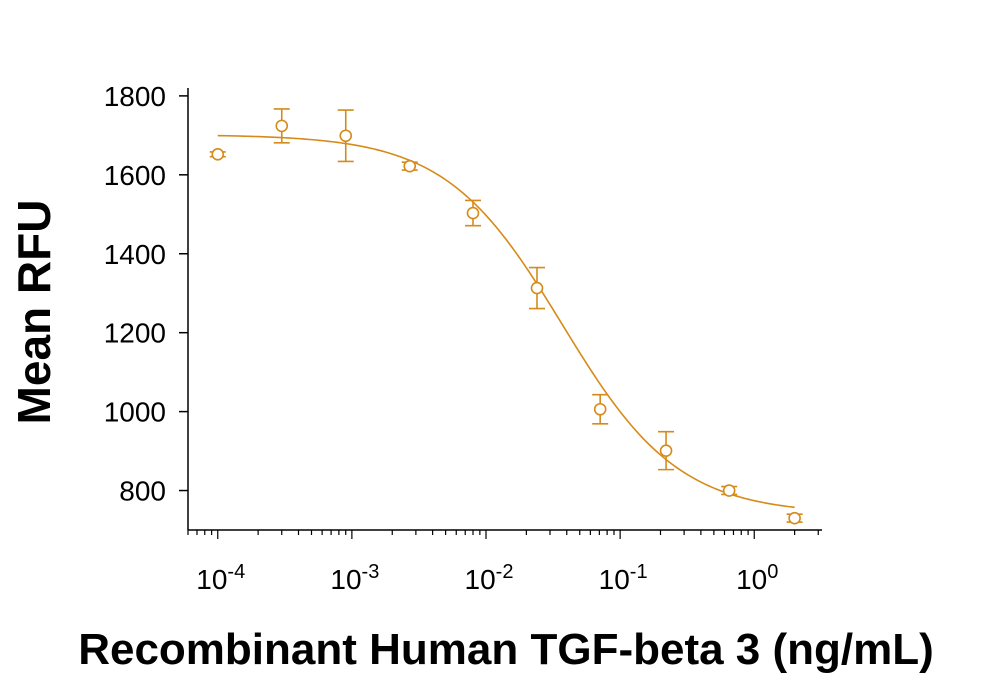 The width and height of the screenshot is (992, 681). What do you see at coordinates (506, 649) in the screenshot?
I see `x-axis-title: Recombinant Human TGF-beta 3 (ng/mL)` at bounding box center [506, 649].